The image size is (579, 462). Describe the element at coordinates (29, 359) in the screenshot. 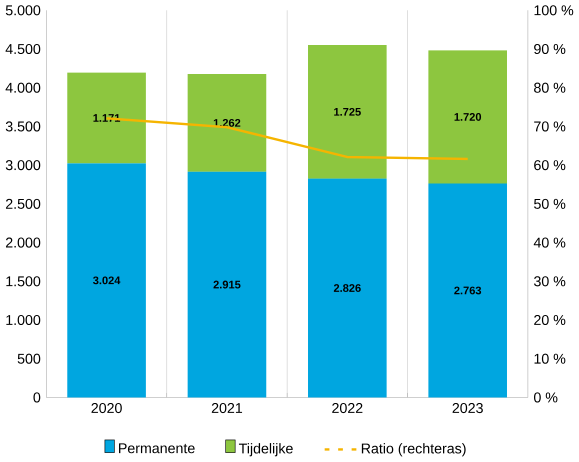

I see `y-tick-label: 500` at that location.